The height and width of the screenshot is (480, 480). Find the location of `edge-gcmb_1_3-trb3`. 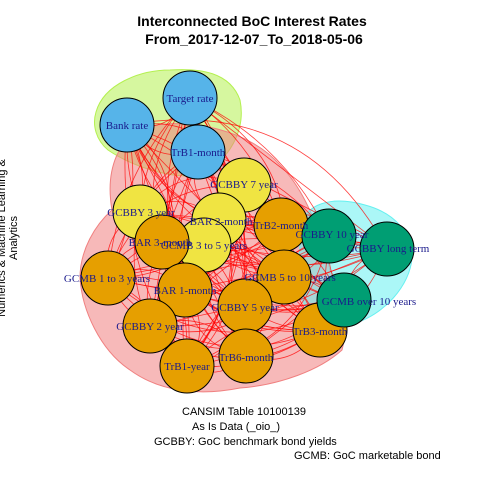

edge-gcmb_1_3-trb3 is located at coordinates (214, 312).